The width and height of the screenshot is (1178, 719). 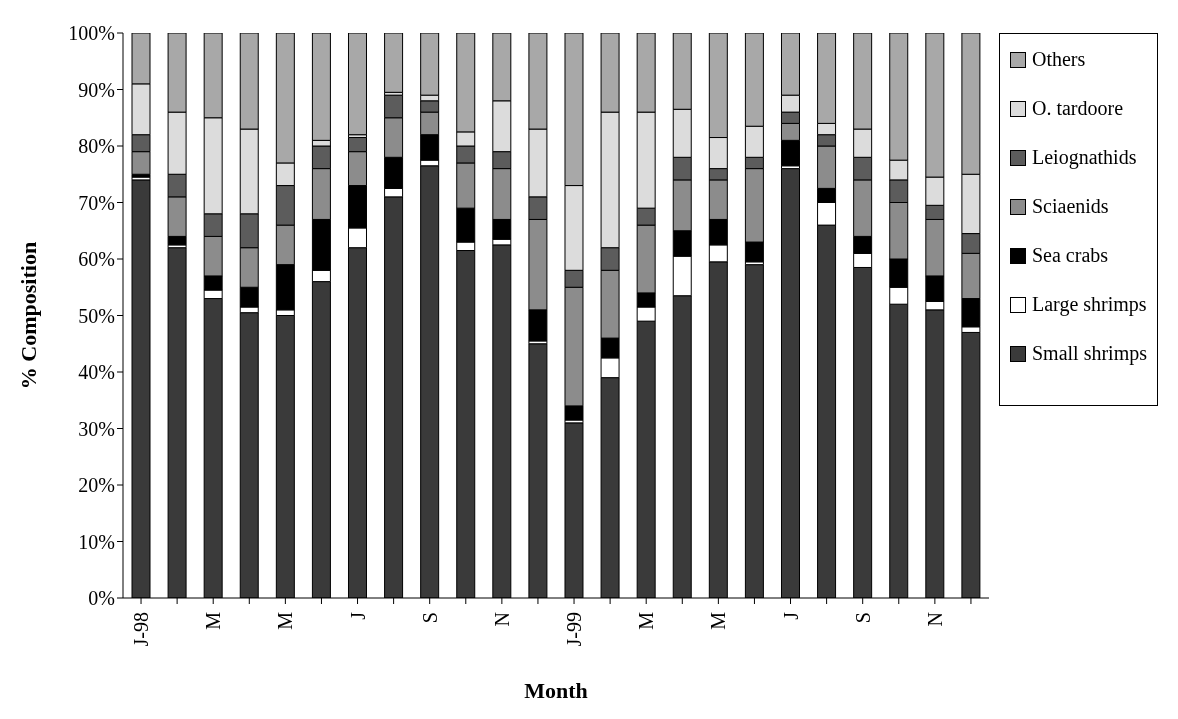 I want to click on y-tick-label: 70%, so click(x=96, y=202).